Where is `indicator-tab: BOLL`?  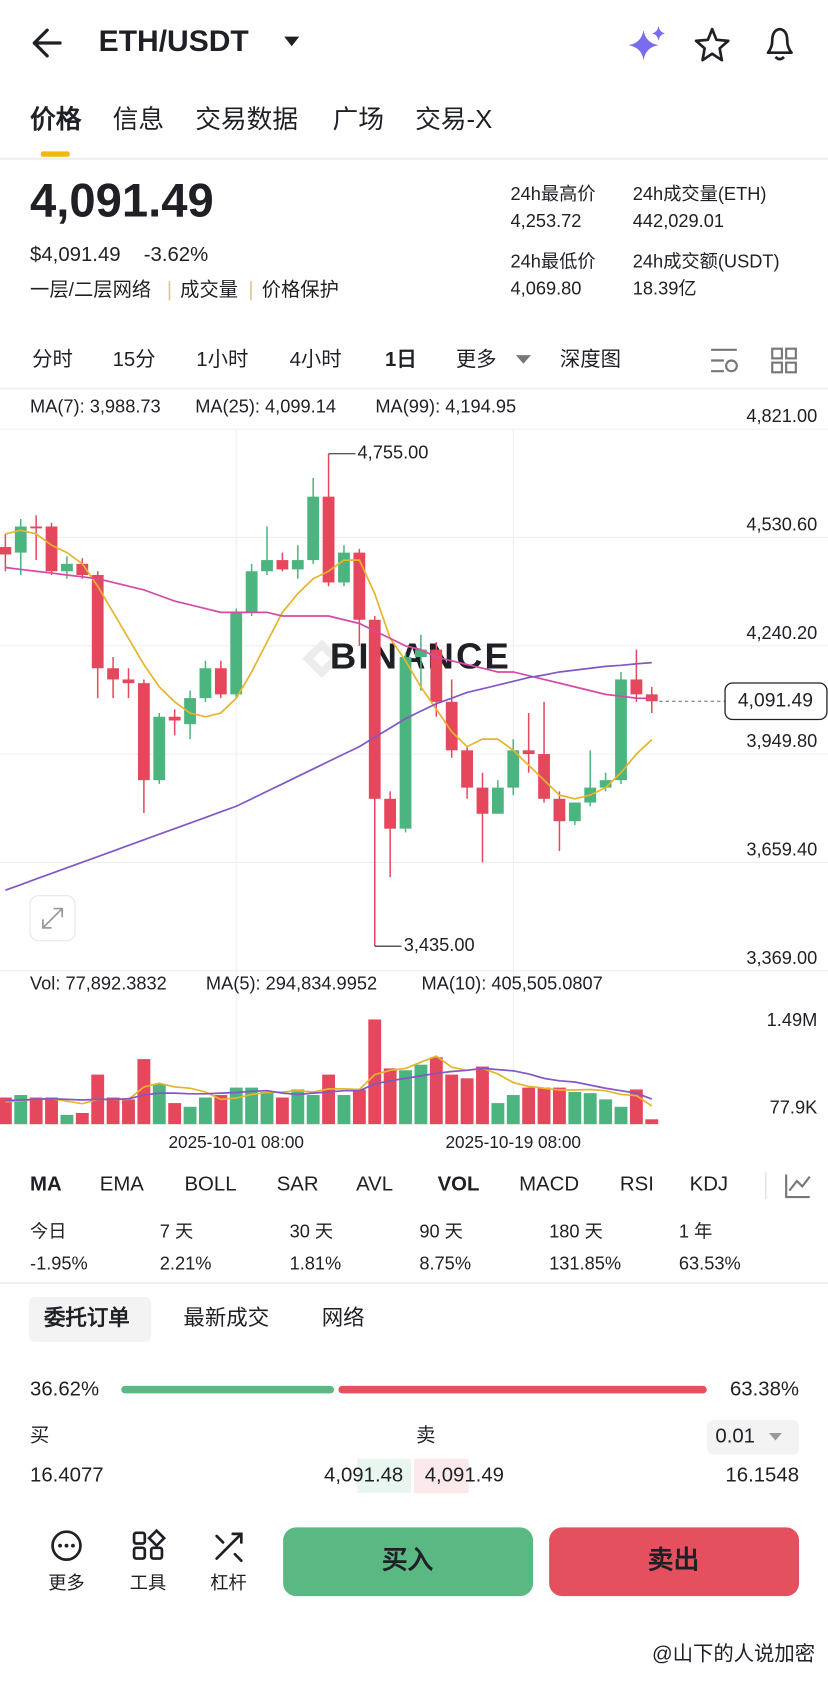
indicator-tab: BOLL is located at coordinates (210, 1185).